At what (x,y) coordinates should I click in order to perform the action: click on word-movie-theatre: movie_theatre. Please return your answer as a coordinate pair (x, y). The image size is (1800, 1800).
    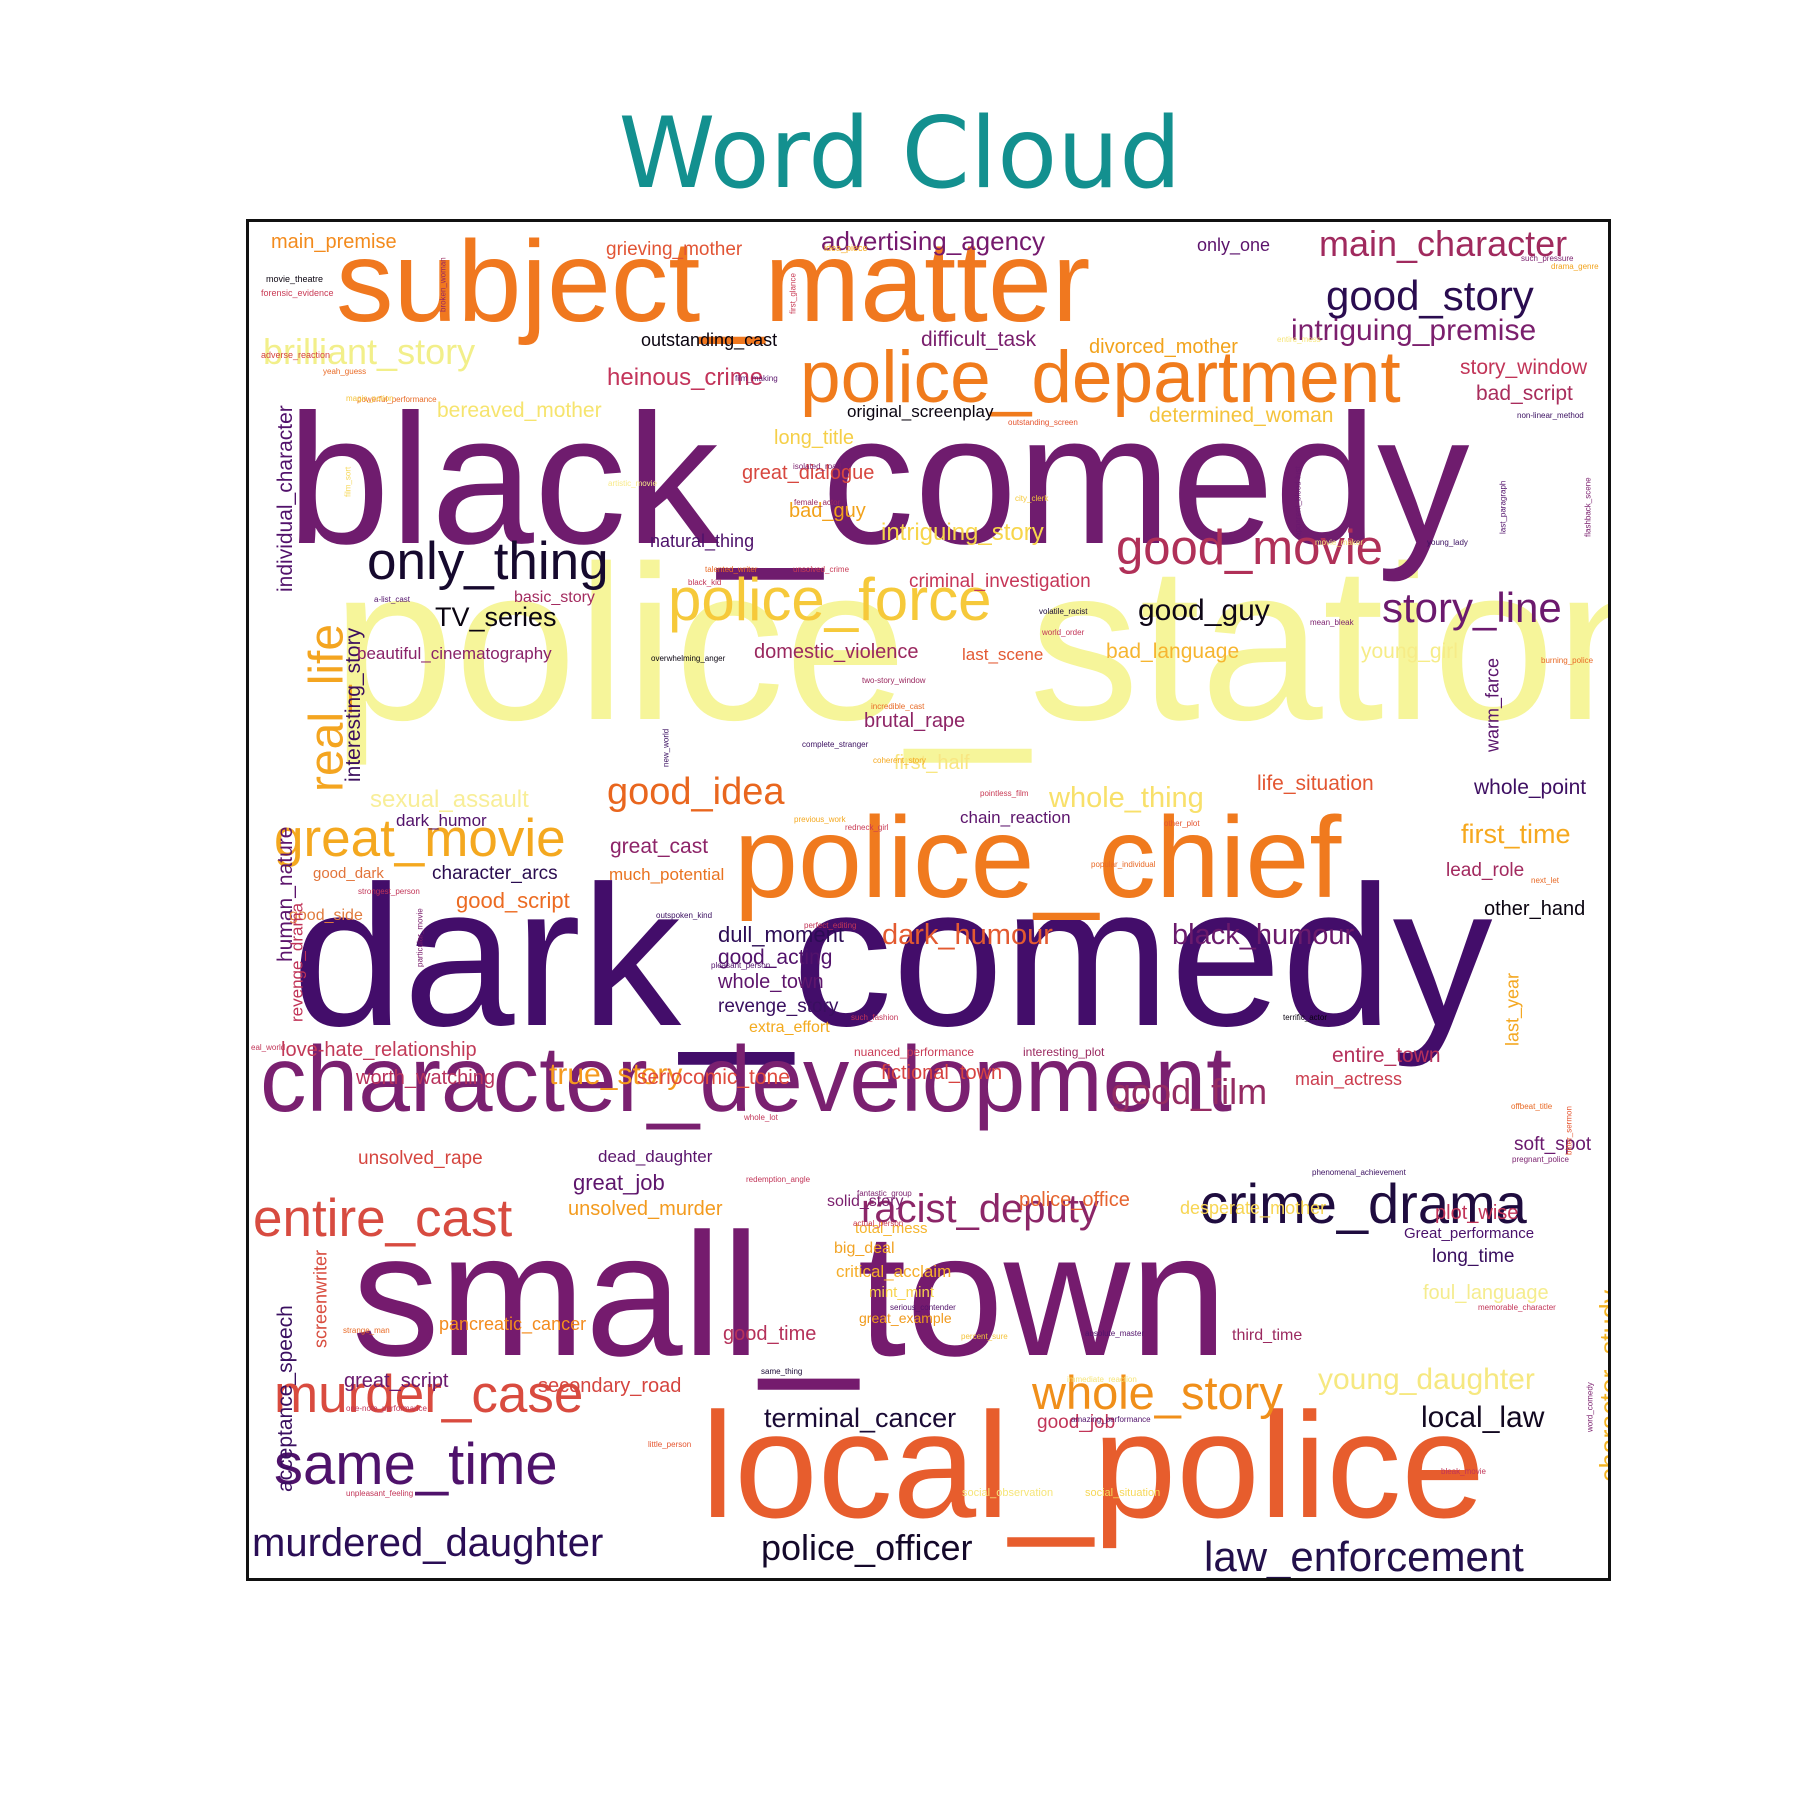
    Looking at the image, I should click on (294, 279).